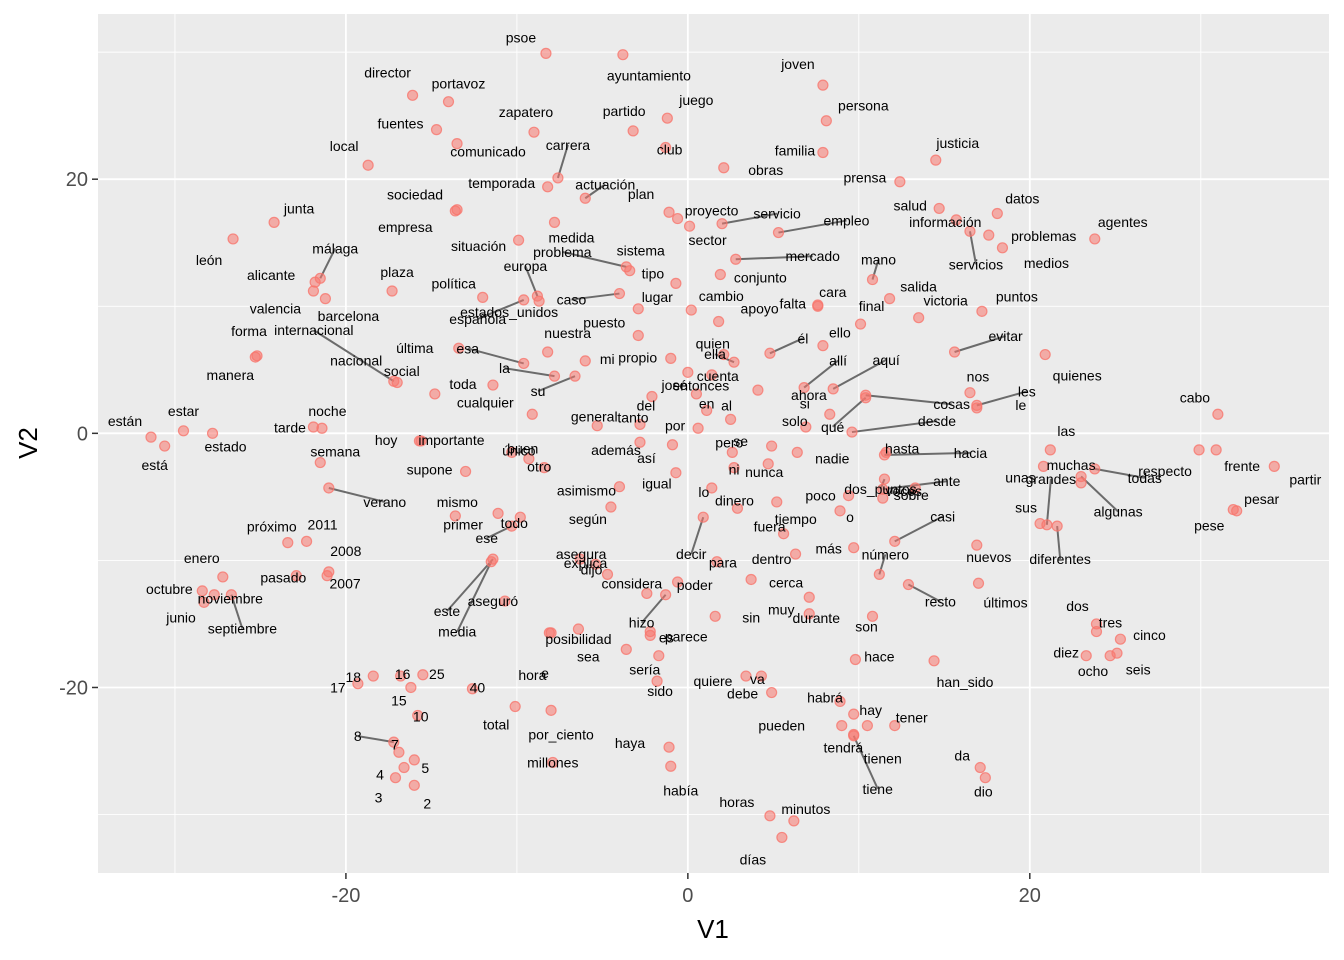 This screenshot has height=960, width=1344. What do you see at coordinates (521, 37) in the screenshot?
I see `point-label: psoe` at bounding box center [521, 37].